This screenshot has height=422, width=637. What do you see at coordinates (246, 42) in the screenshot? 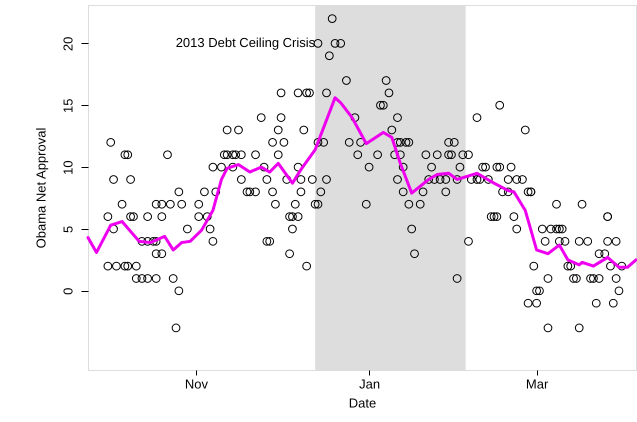
I see `band-label: 2013 Debt Ceiling Crisis` at bounding box center [246, 42].